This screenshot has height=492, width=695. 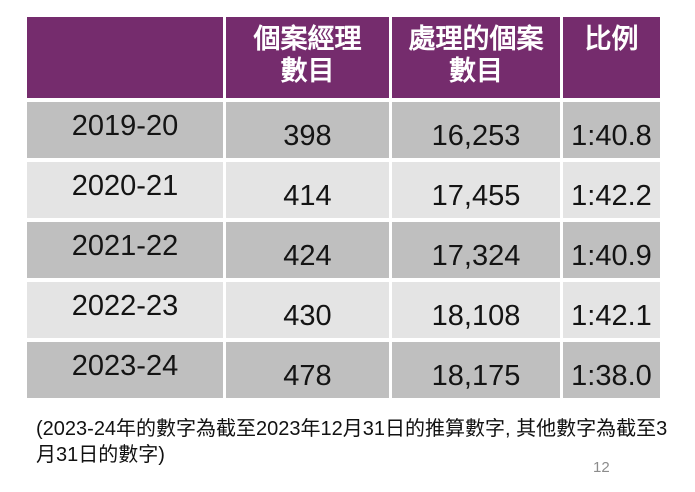 I want to click on table-cell-cases: 16,253, so click(x=476, y=130).